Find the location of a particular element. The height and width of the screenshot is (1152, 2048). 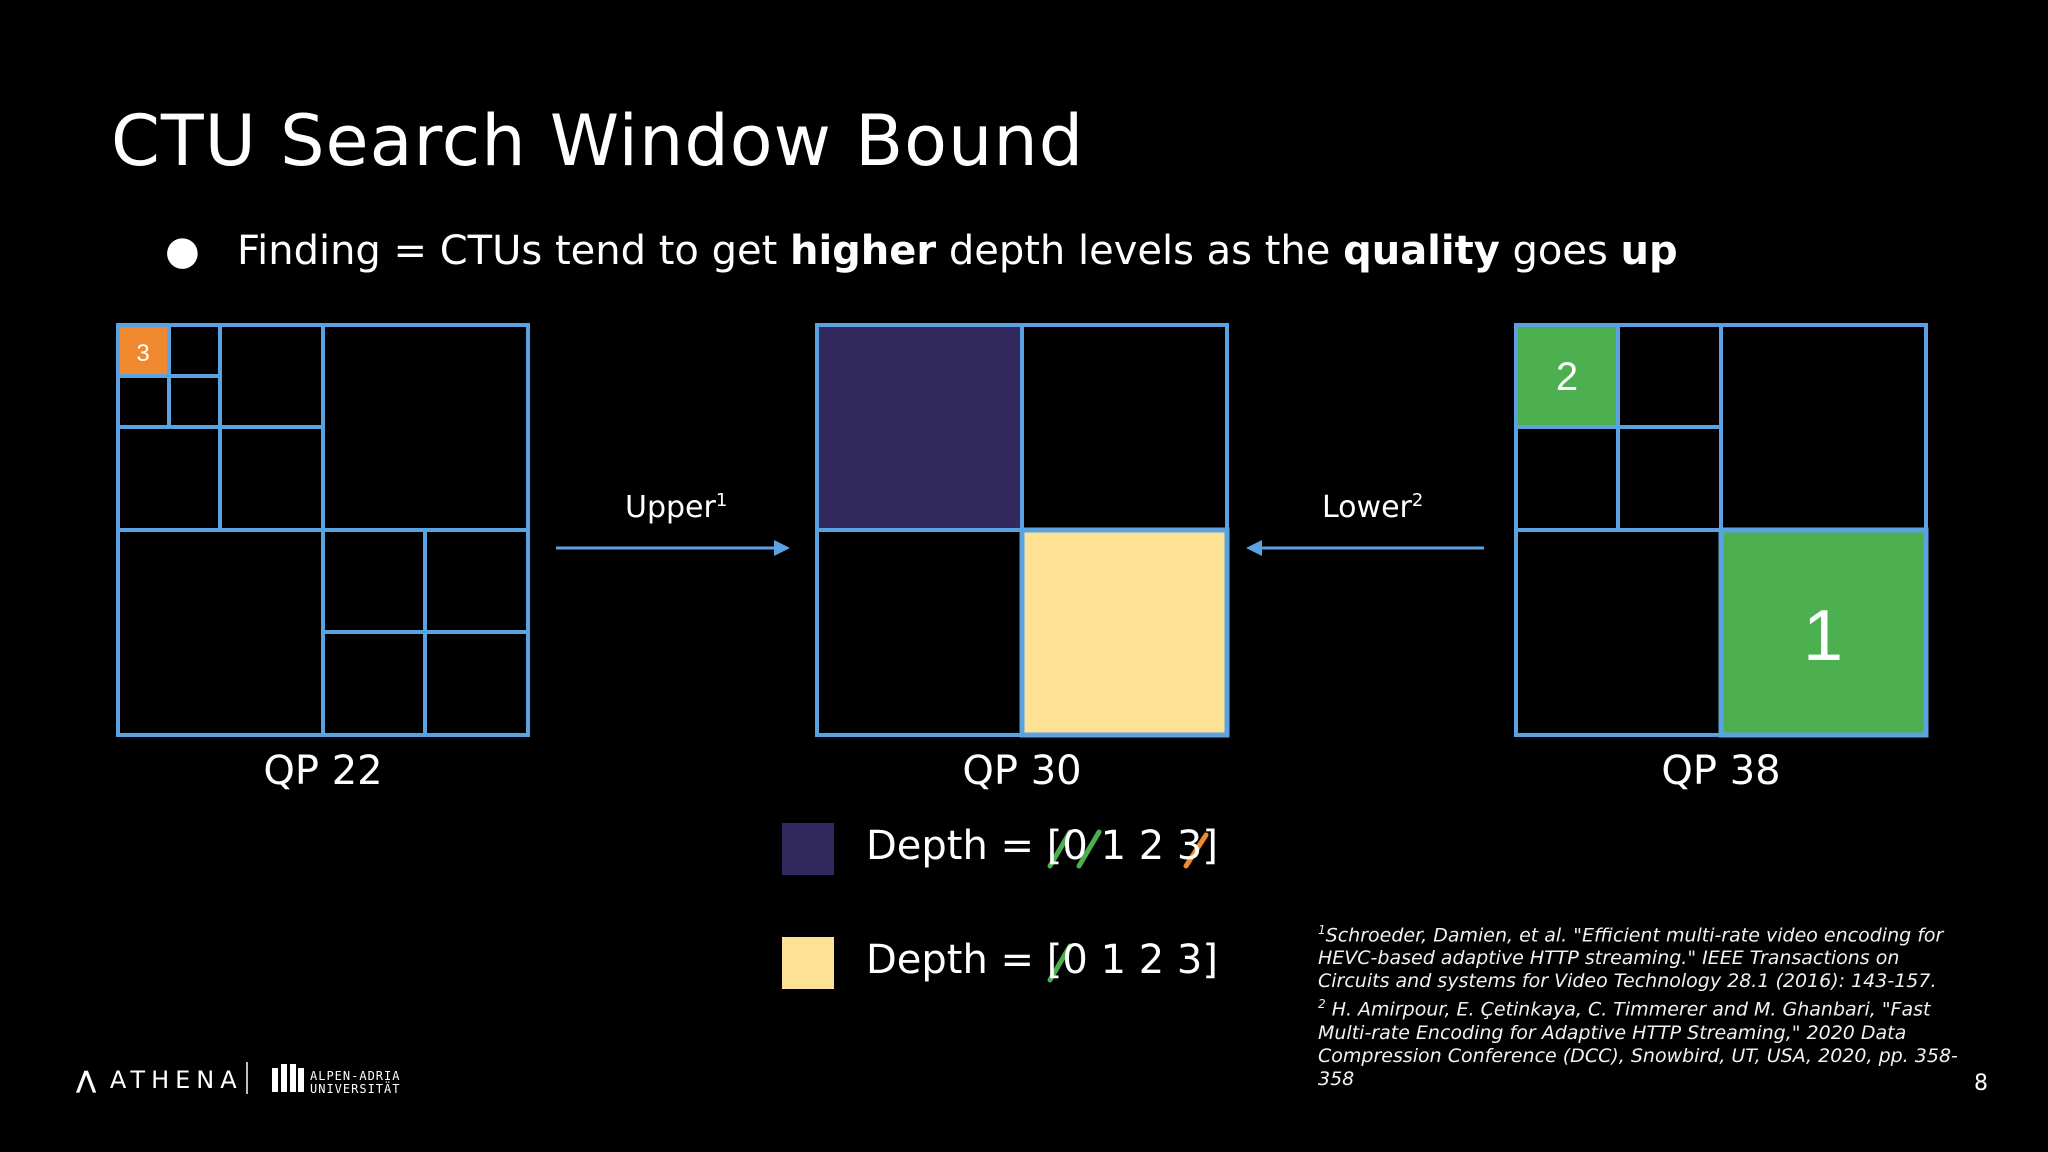

university-line-1: ALPEN-ADRIA is located at coordinates (355, 1076).